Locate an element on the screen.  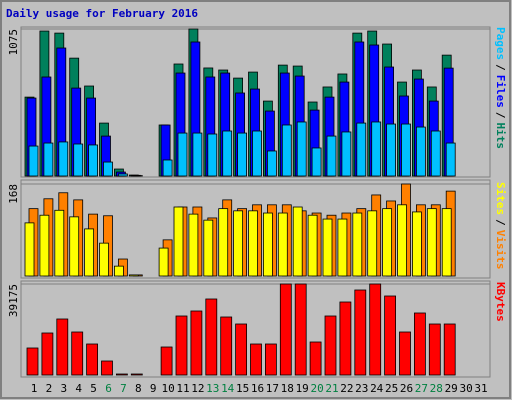
x-tick-label: 1 is located at coordinates (34, 388).